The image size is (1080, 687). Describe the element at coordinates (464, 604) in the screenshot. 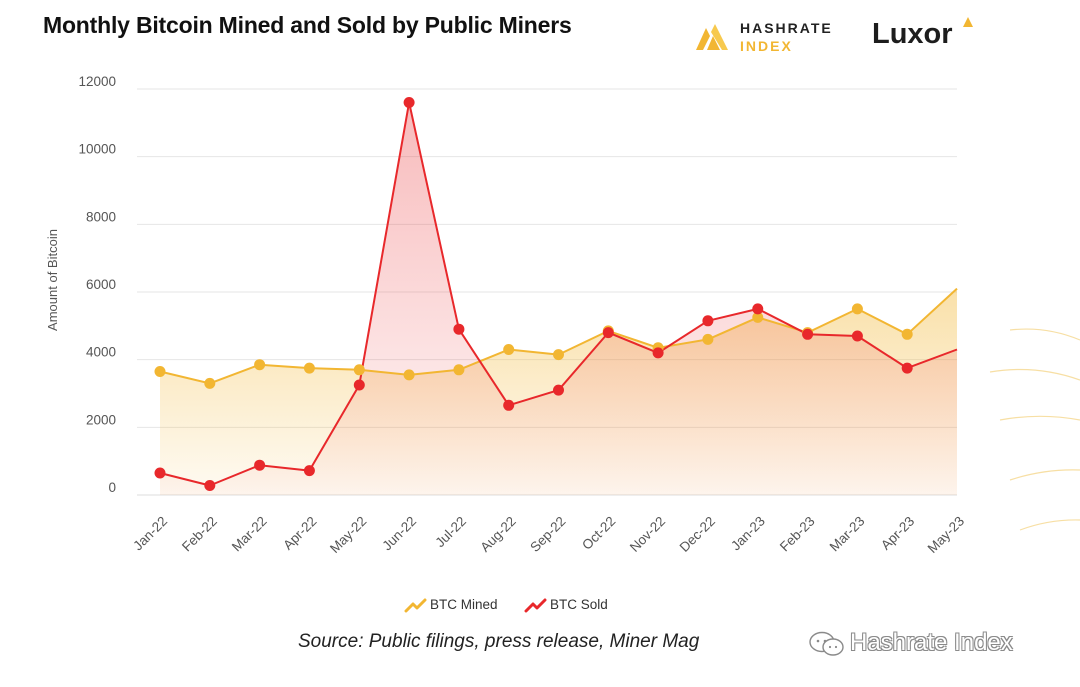

I see `legend-label-btc-mined: BTC Mined` at that location.